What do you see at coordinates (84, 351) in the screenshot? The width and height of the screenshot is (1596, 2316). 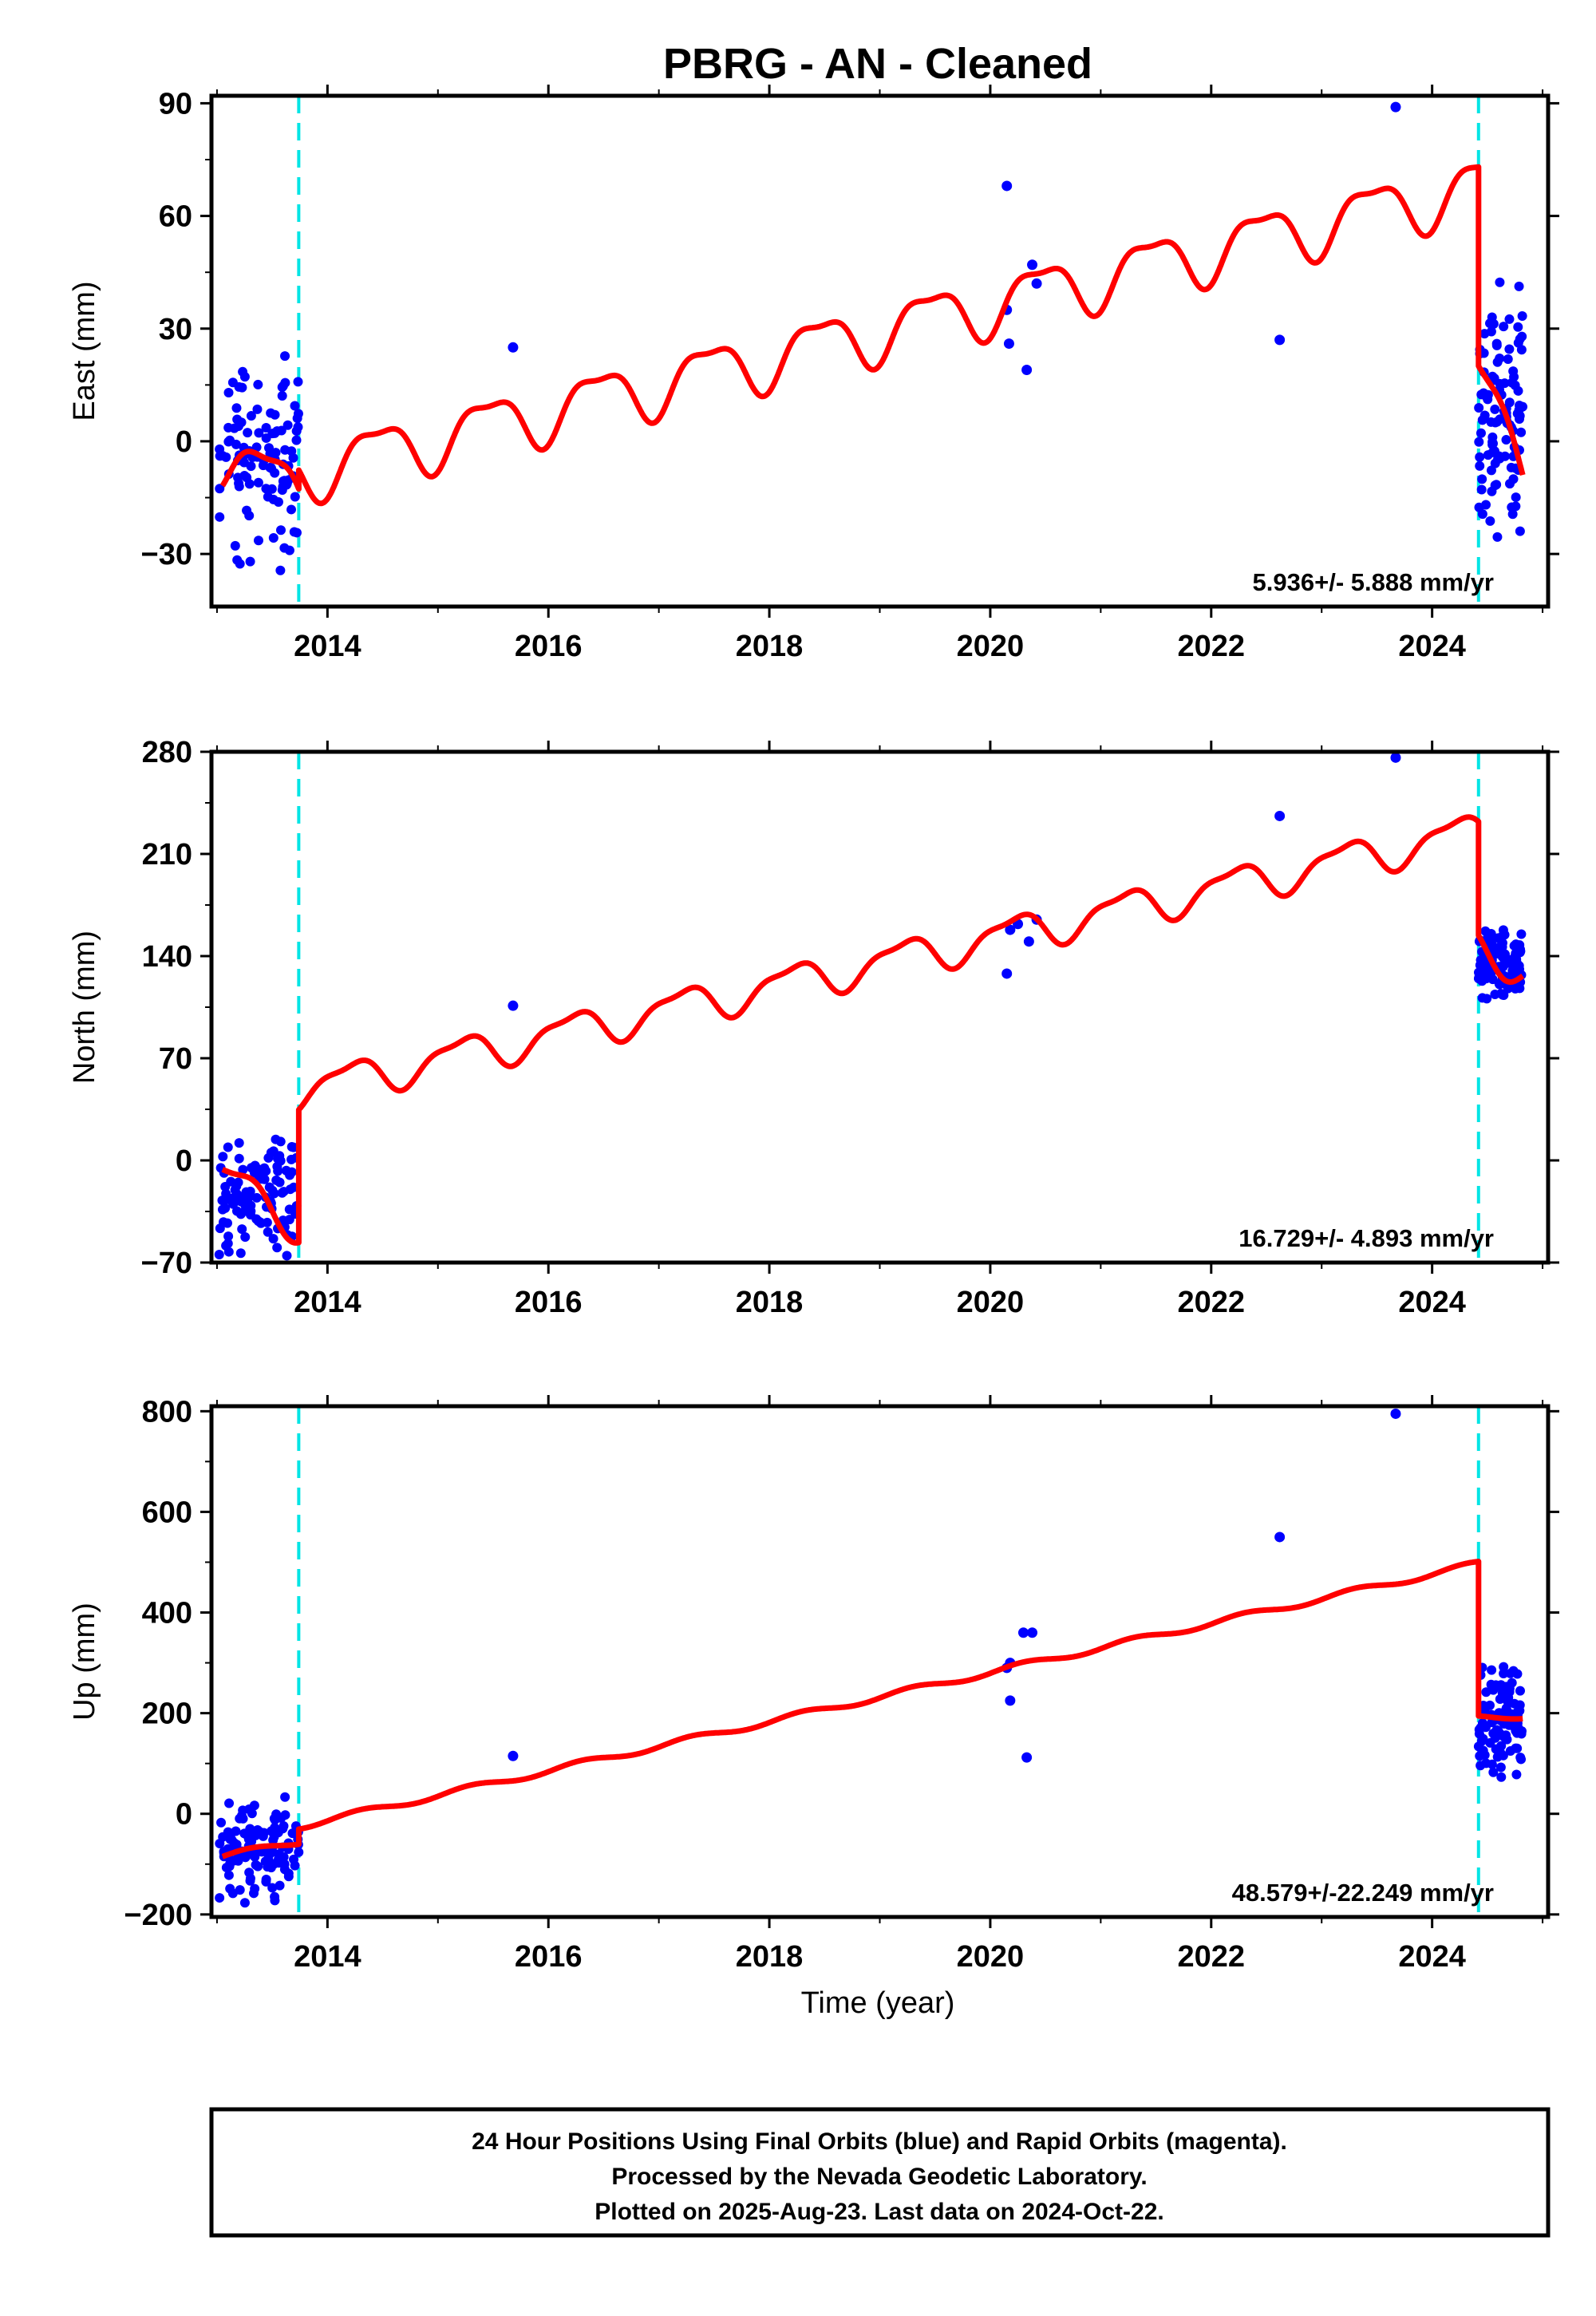 I see `y-axis-label: East (mm)` at bounding box center [84, 351].